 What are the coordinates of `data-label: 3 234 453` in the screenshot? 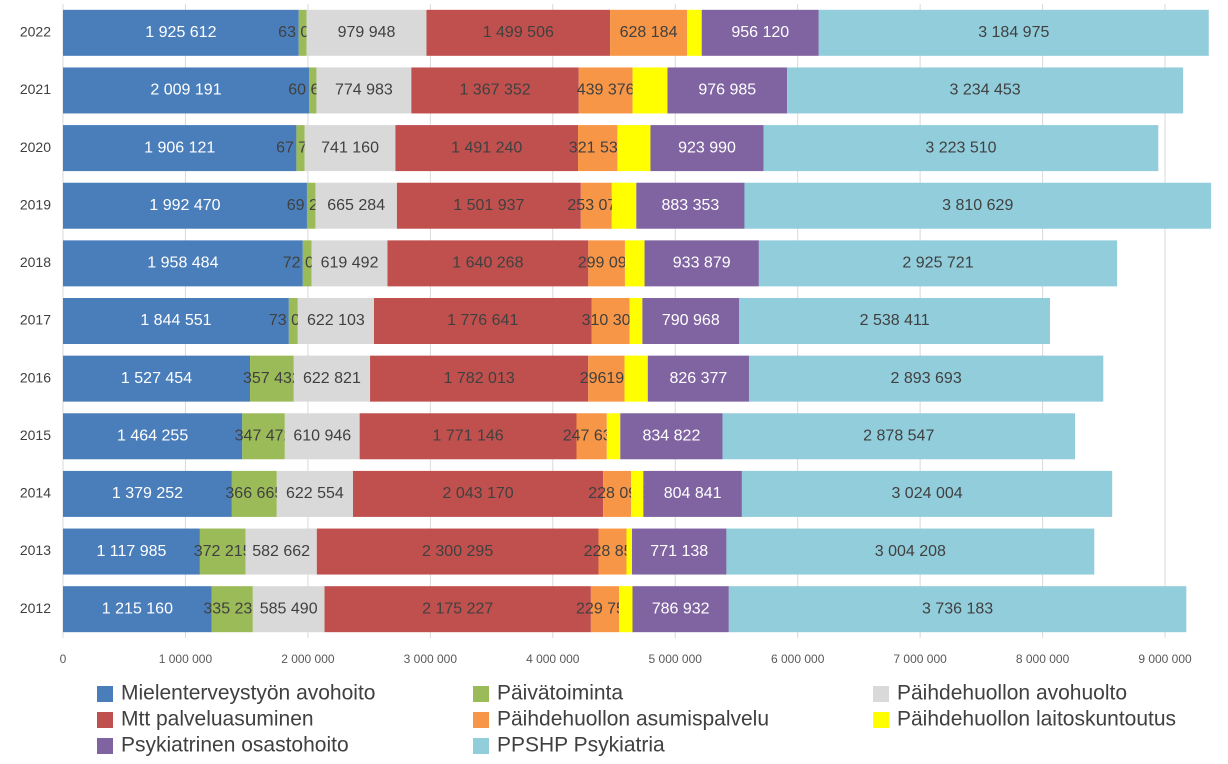 It's located at (985, 90).